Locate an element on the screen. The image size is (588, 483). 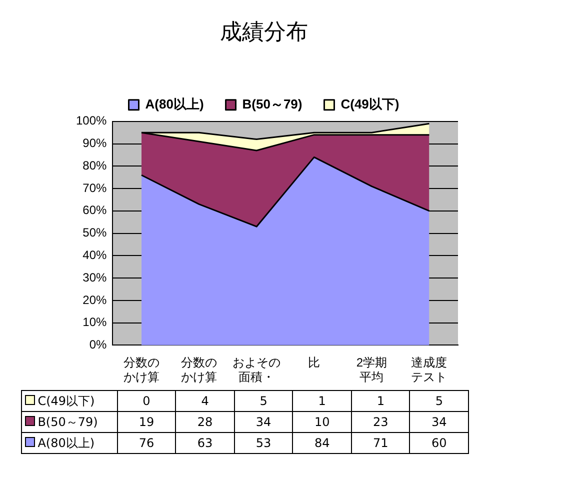
chart-title: 成績分布 is located at coordinates (264, 32).